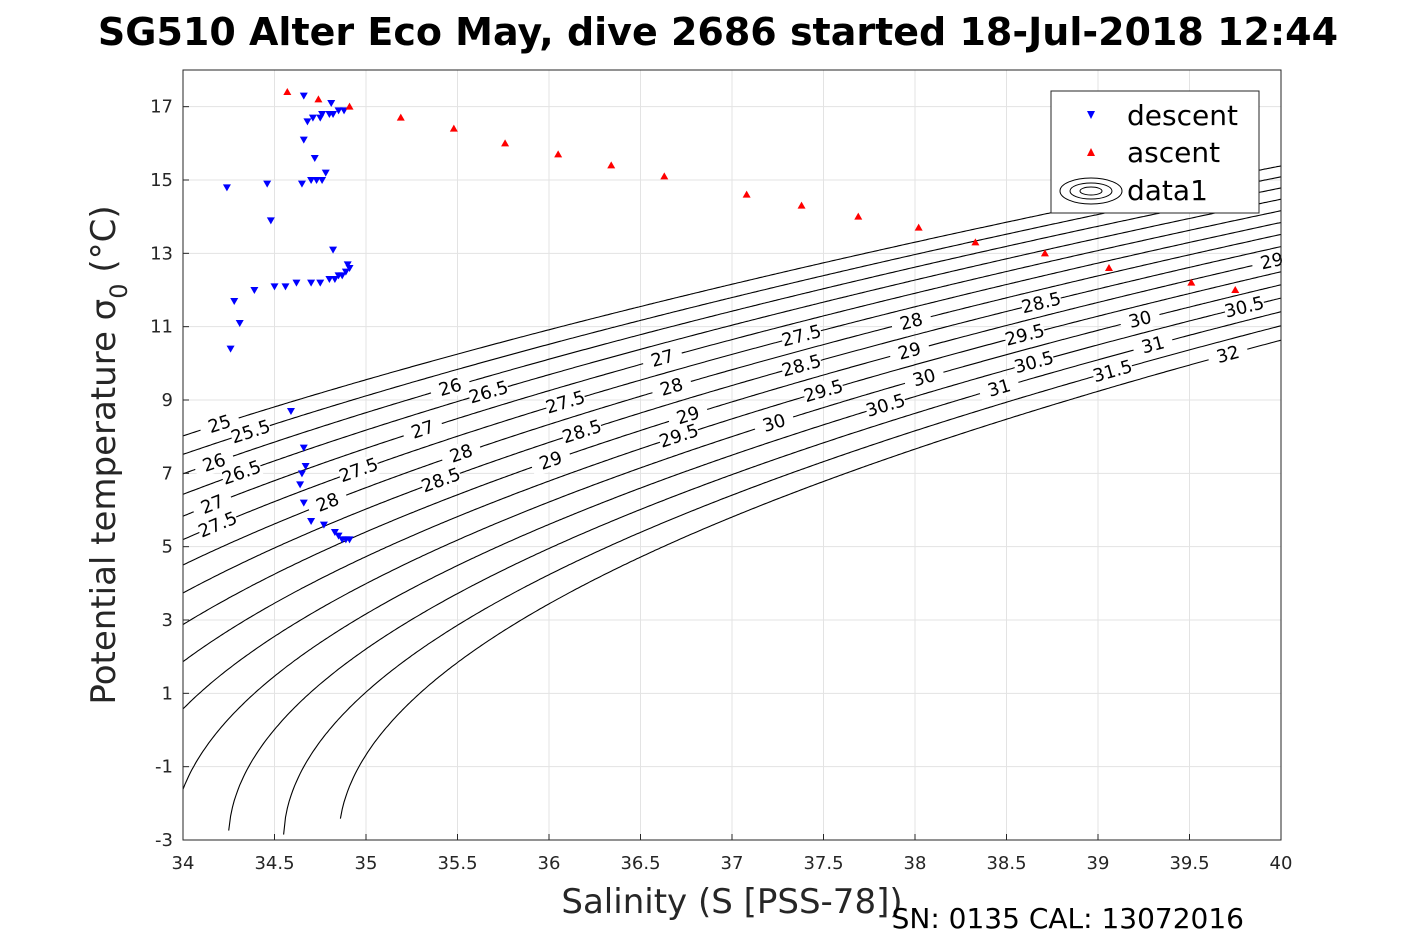 The image size is (1417, 945). I want to click on legend-ascent-marker, so click(1091, 152).